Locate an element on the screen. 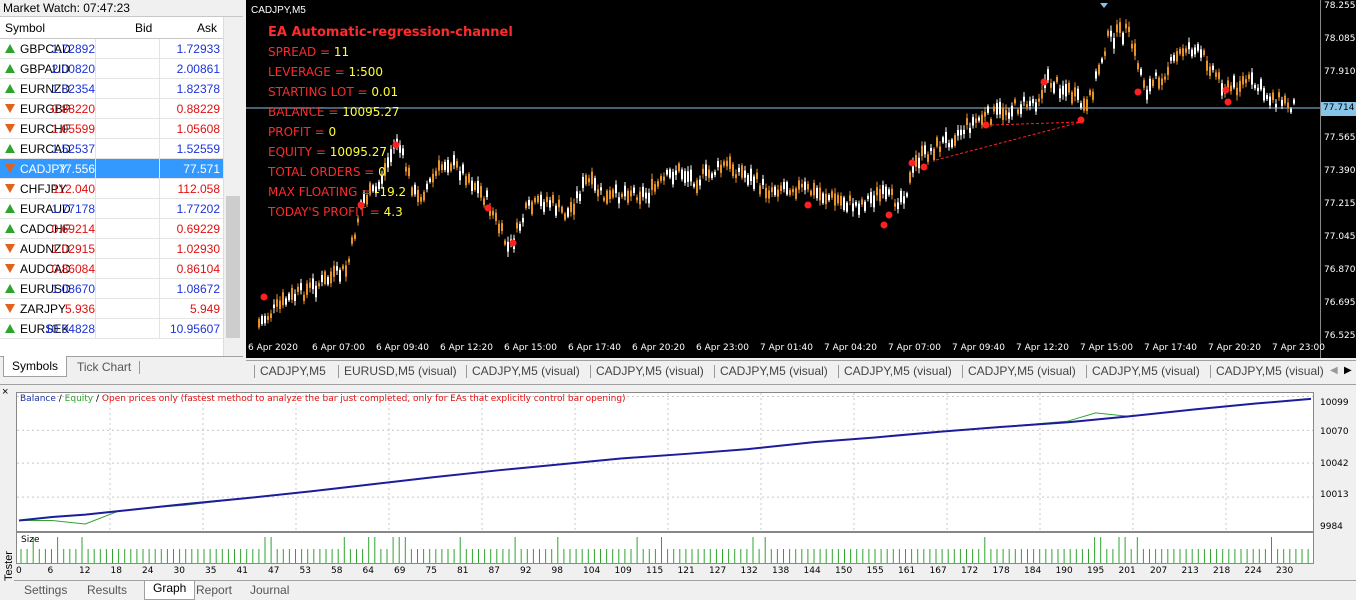  market-watch-row: GBPAUD 2.00820 2.00861 is located at coordinates (111, 69).